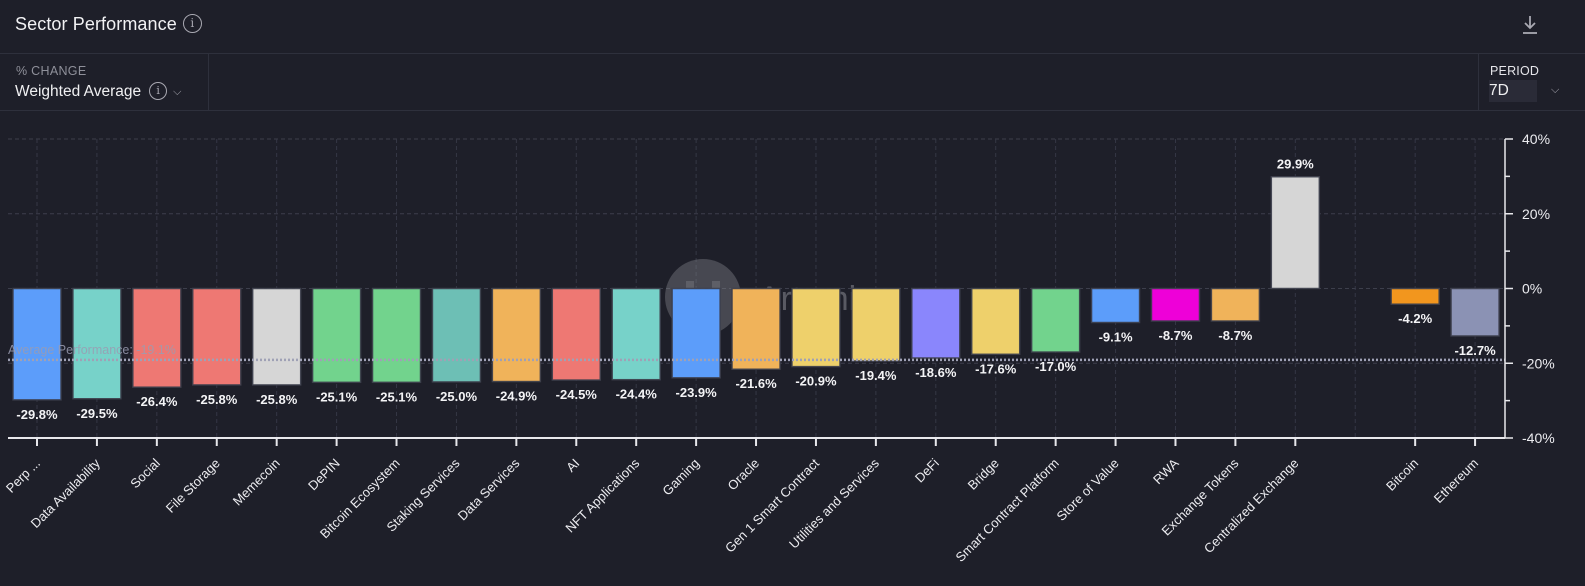 This screenshot has height=586, width=1585. What do you see at coordinates (96, 24) in the screenshot?
I see `title-text: Sector Performance` at bounding box center [96, 24].